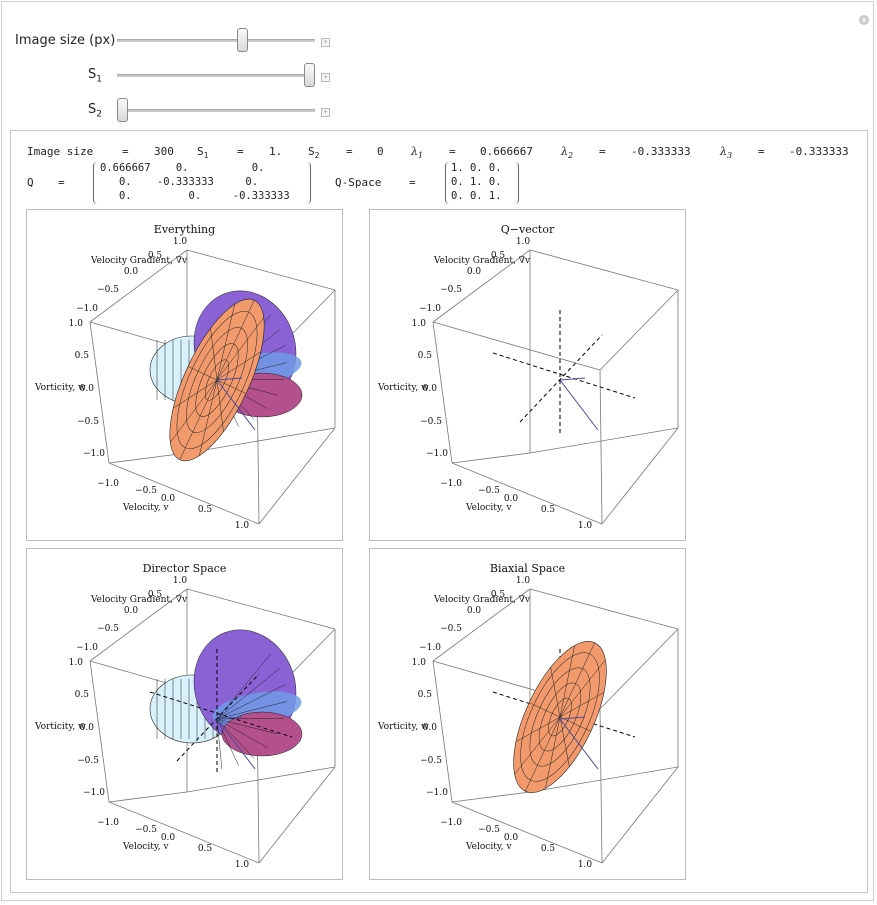 The image size is (877, 905). What do you see at coordinates (182, 168) in the screenshot?
I see `q-row: 0.666667 0. 0.` at bounding box center [182, 168].